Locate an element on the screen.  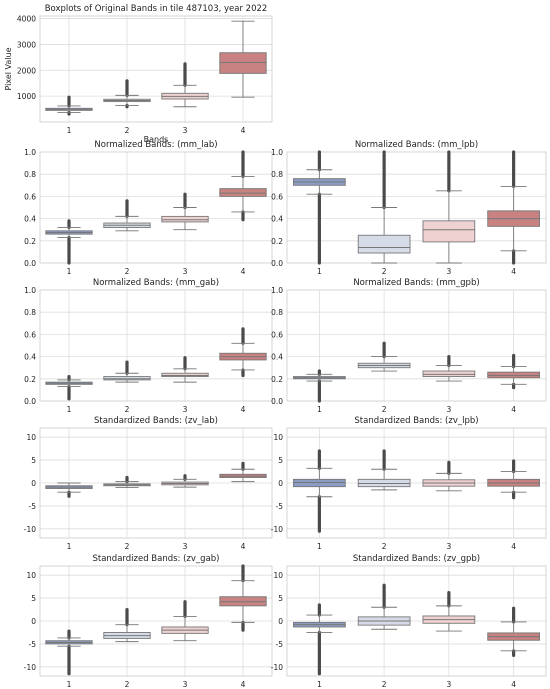
x-axis-label: Bands is located at coordinates (156, 139).